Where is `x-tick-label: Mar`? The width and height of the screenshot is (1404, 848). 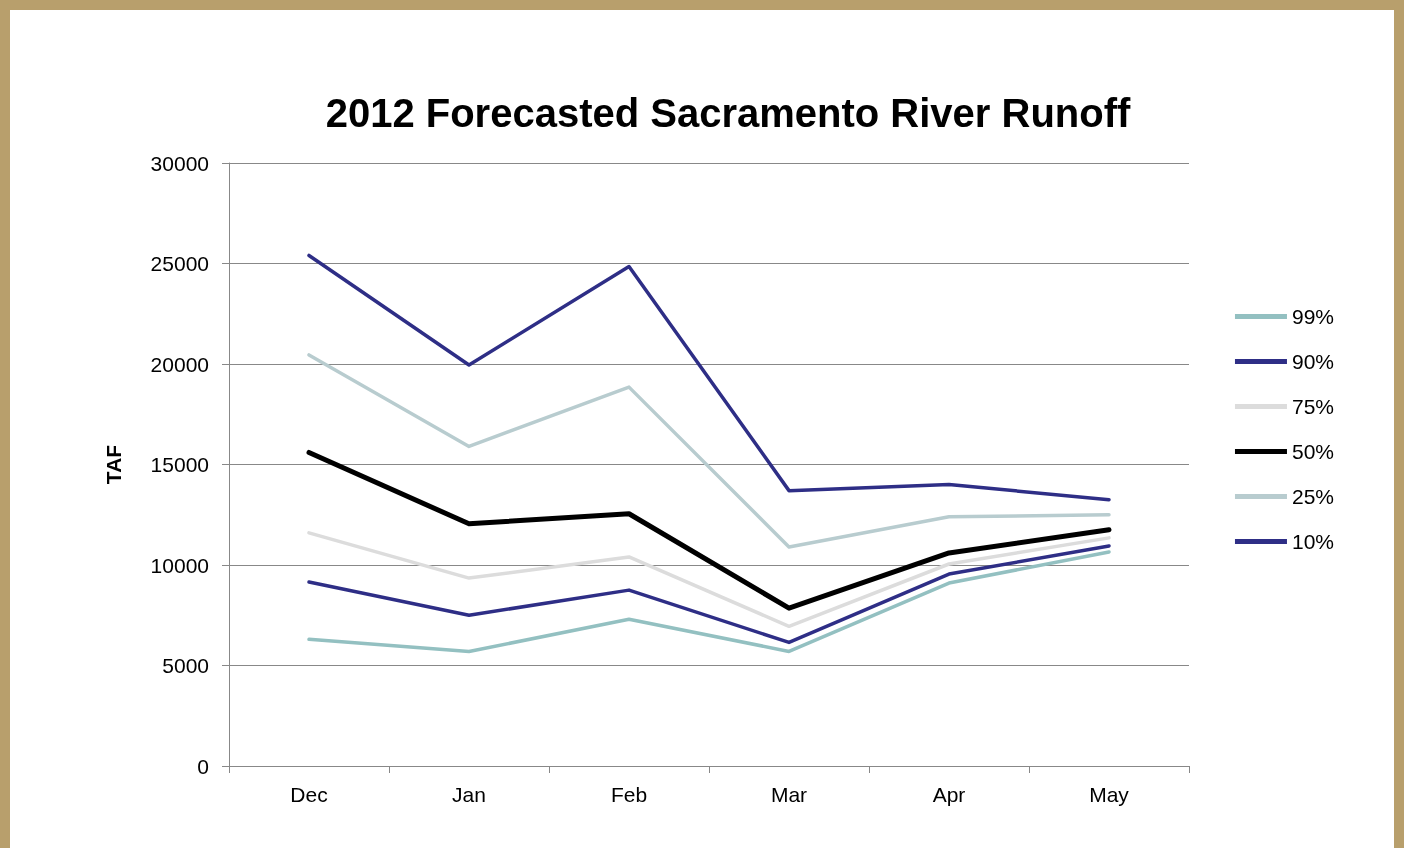
x-tick-label: Mar is located at coordinates (789, 794).